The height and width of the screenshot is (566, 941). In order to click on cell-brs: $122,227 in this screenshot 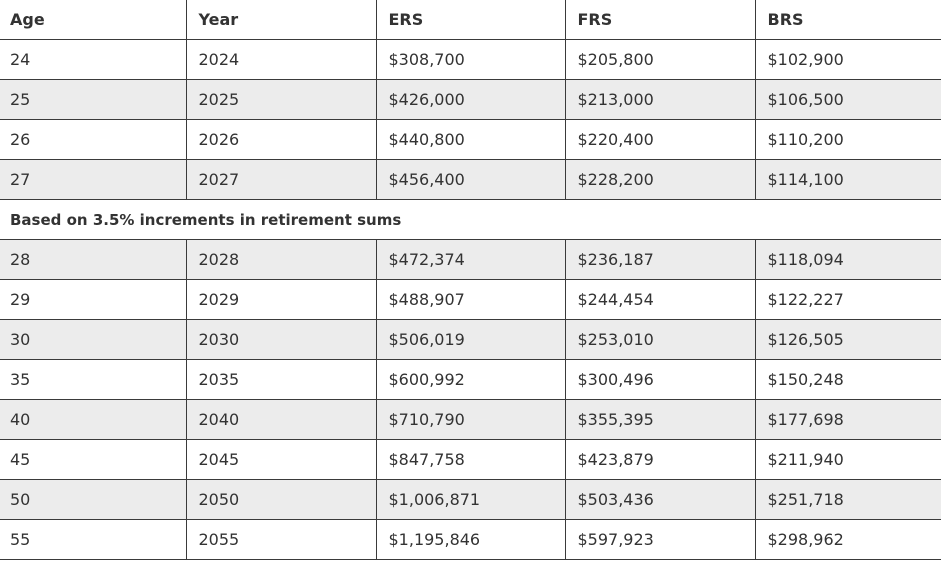, I will do `click(847, 299)`.